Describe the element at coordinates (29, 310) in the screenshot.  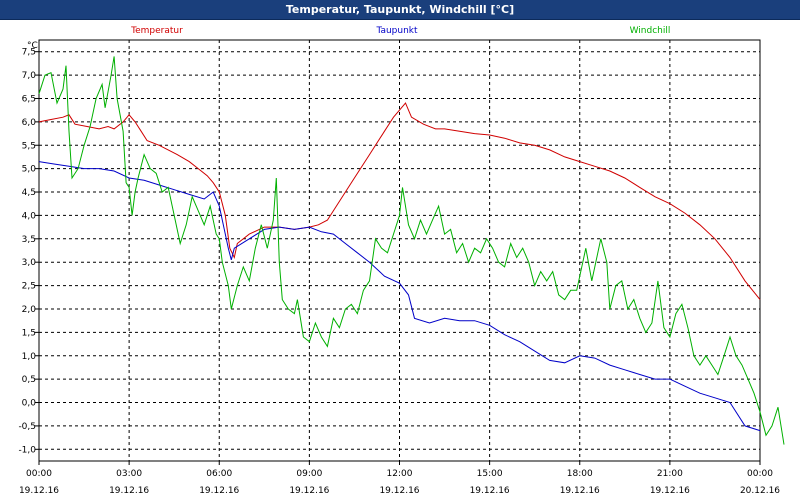
I see `y-tick-label: 2,0` at that location.